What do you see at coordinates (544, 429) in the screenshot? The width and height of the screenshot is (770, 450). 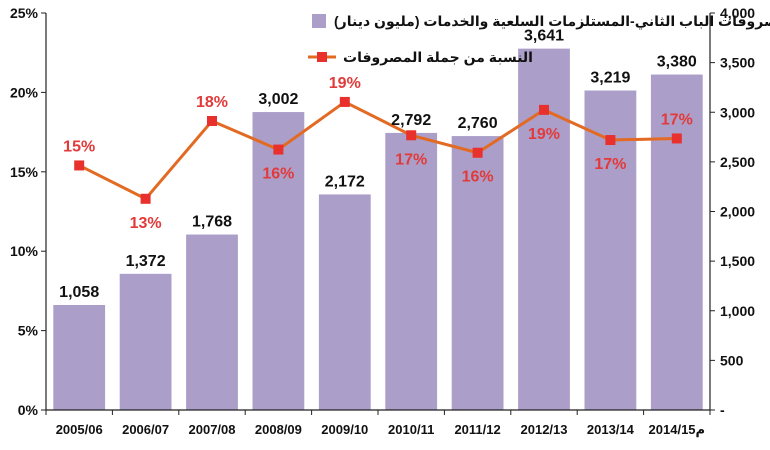 I see `x-tick-label: 2012/13` at bounding box center [544, 429].